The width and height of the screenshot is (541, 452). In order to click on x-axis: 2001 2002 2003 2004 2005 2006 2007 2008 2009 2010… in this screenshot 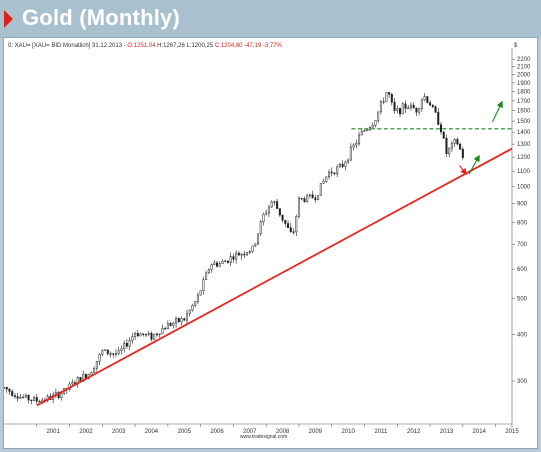, I will do `click(261, 429)`.